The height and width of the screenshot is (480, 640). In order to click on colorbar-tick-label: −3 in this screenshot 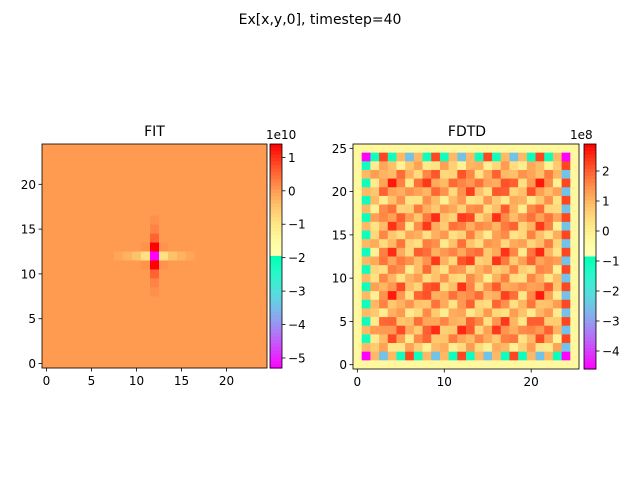, I will do `click(611, 322)`.